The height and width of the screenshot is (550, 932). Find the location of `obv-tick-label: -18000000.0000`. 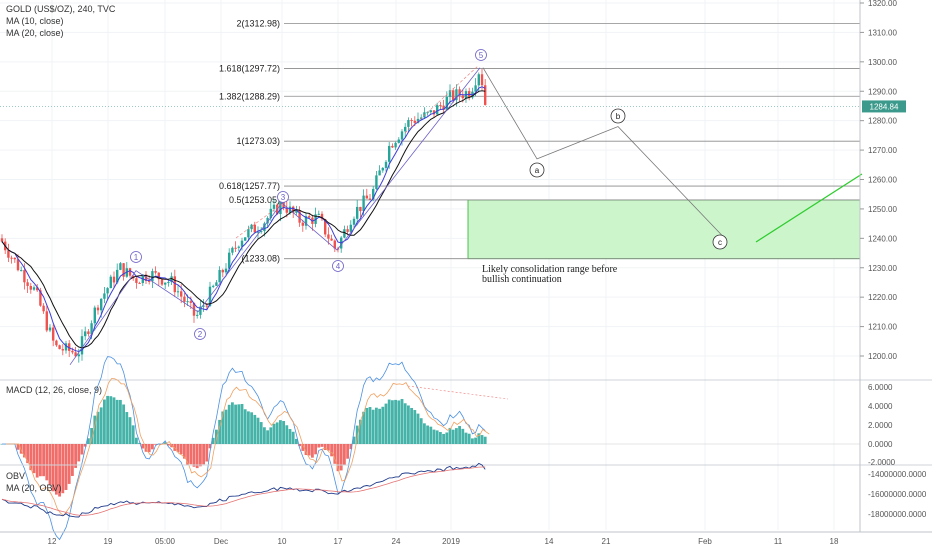

obv-tick-label: -18000000.0000 is located at coordinates (897, 514).